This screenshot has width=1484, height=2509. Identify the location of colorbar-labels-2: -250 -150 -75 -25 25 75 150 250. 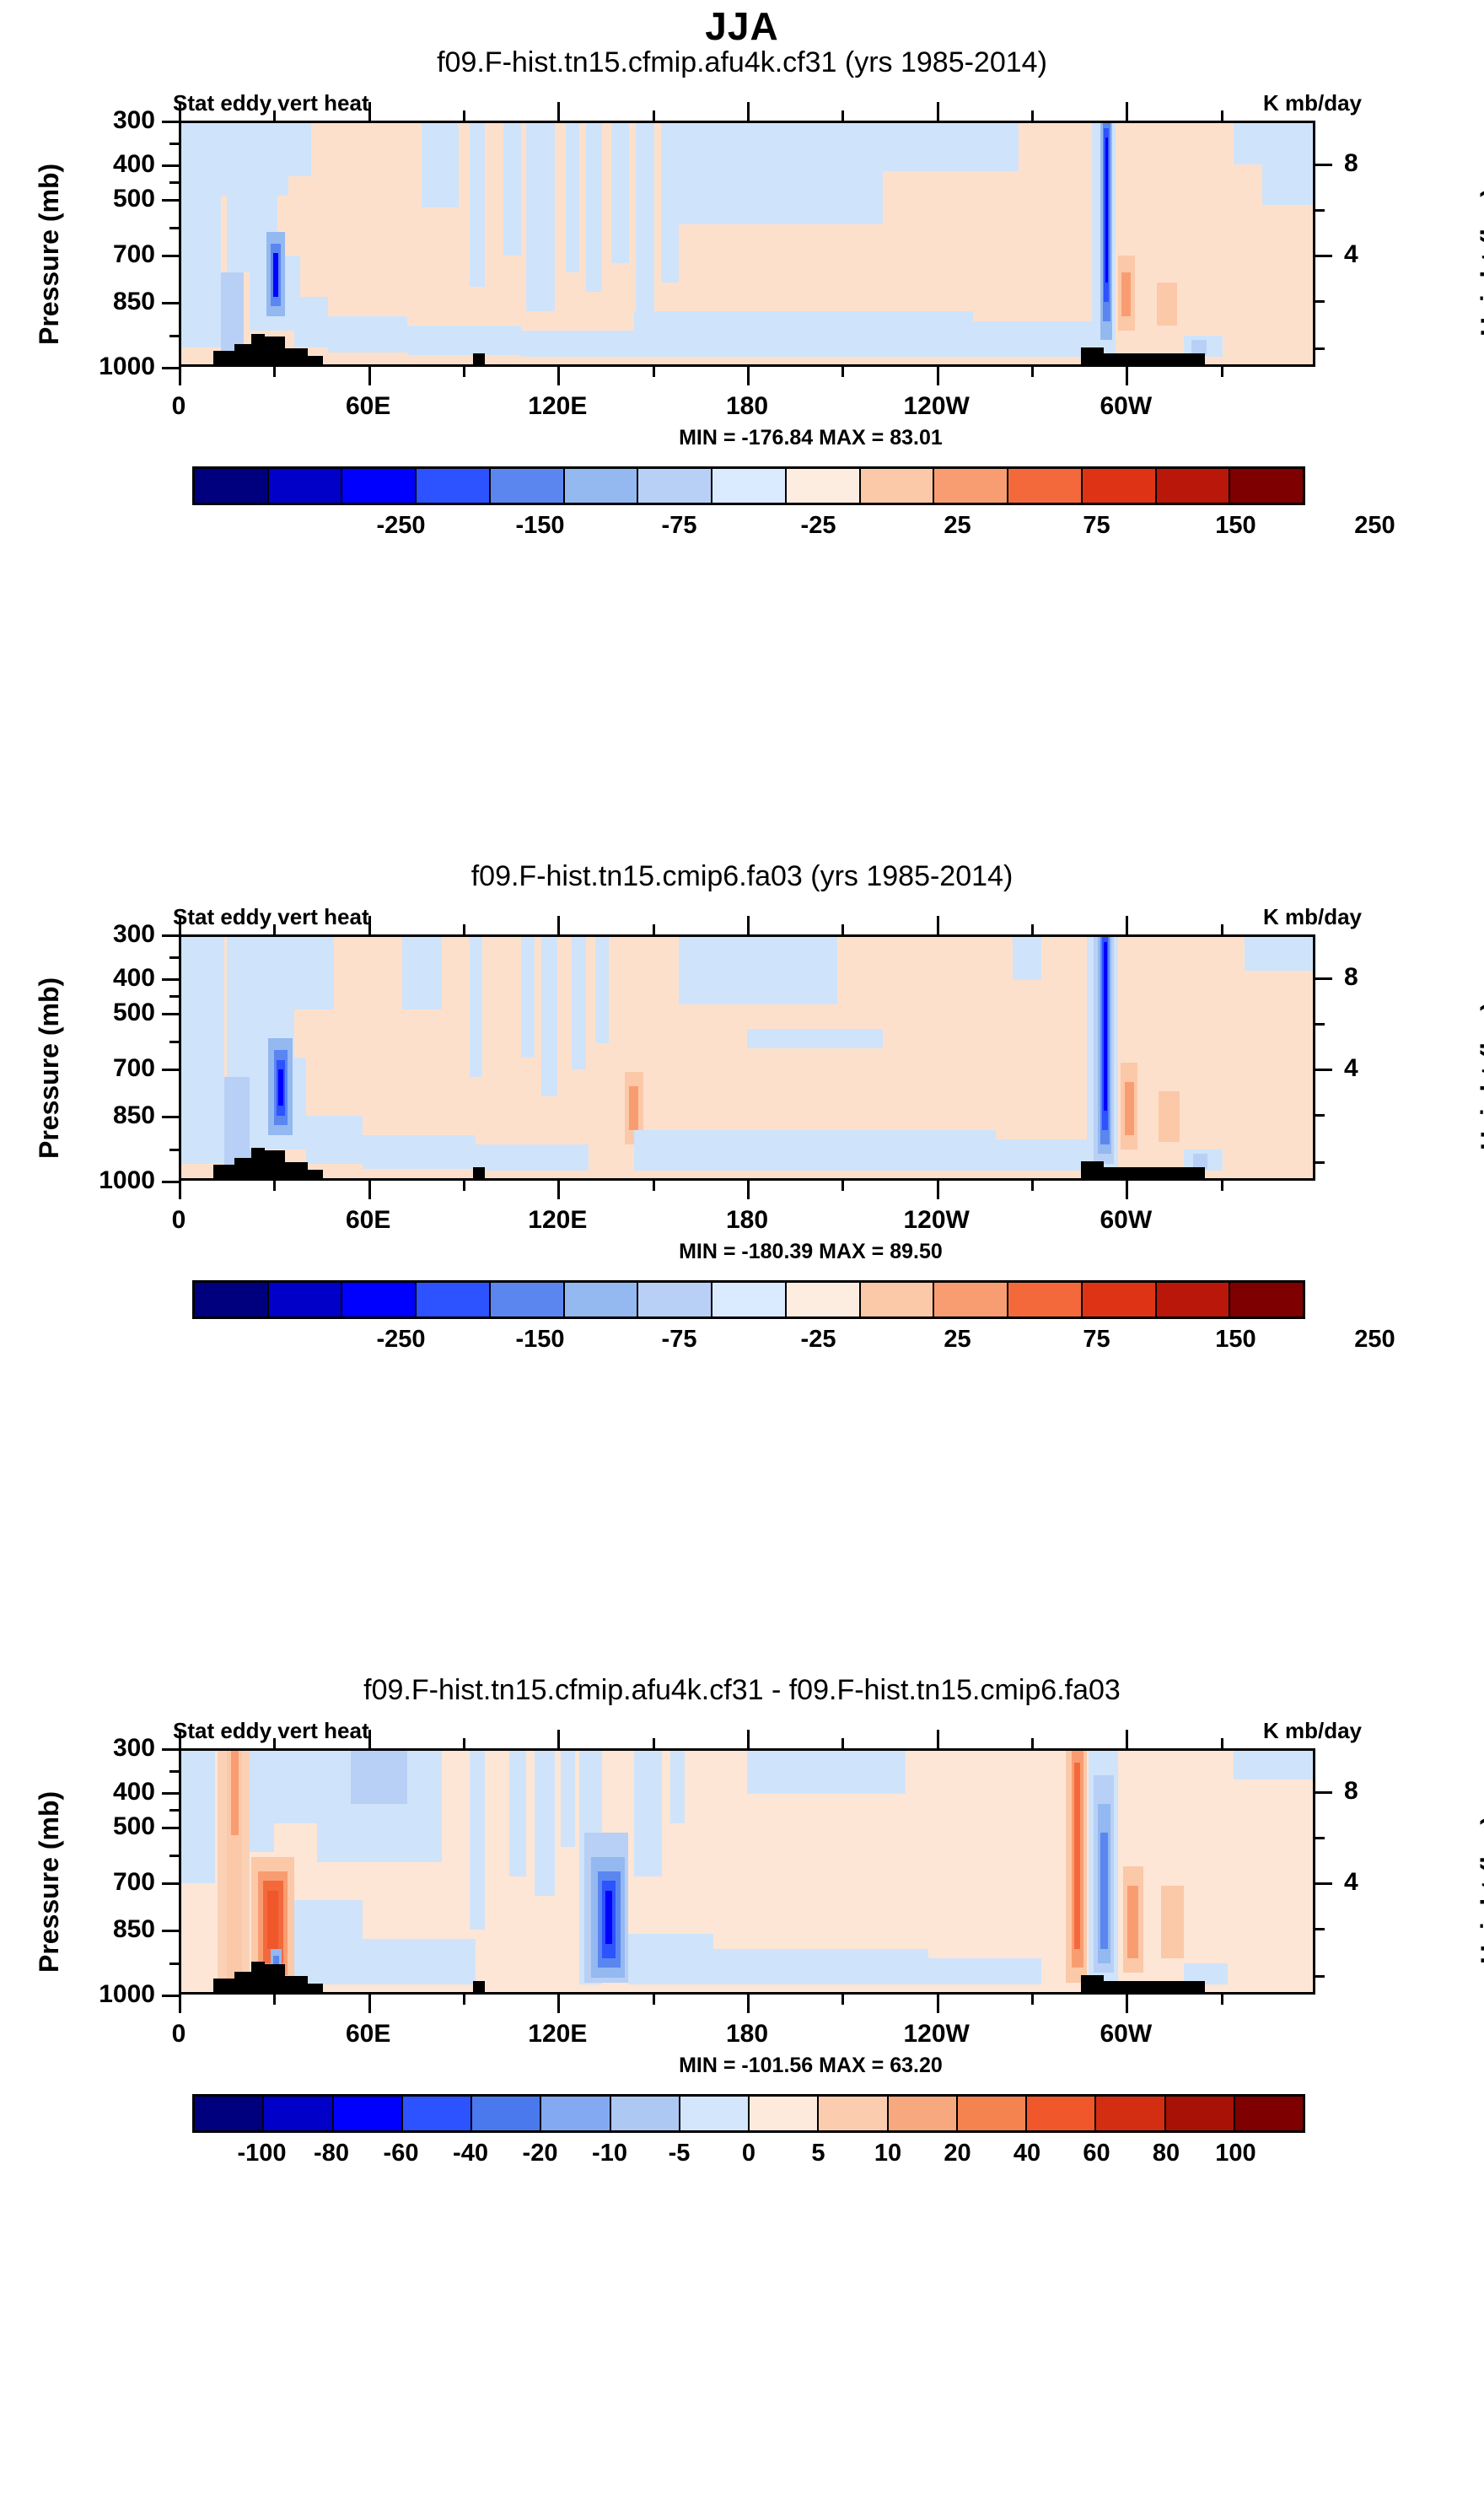
(793, 1342).